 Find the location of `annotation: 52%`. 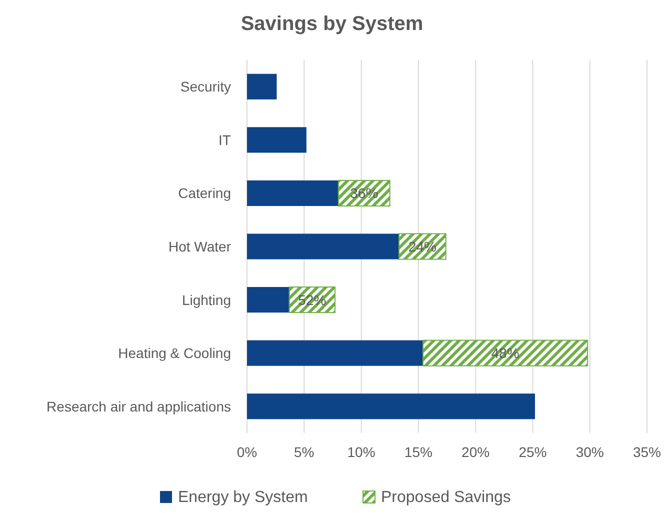

annotation: 52% is located at coordinates (312, 300).